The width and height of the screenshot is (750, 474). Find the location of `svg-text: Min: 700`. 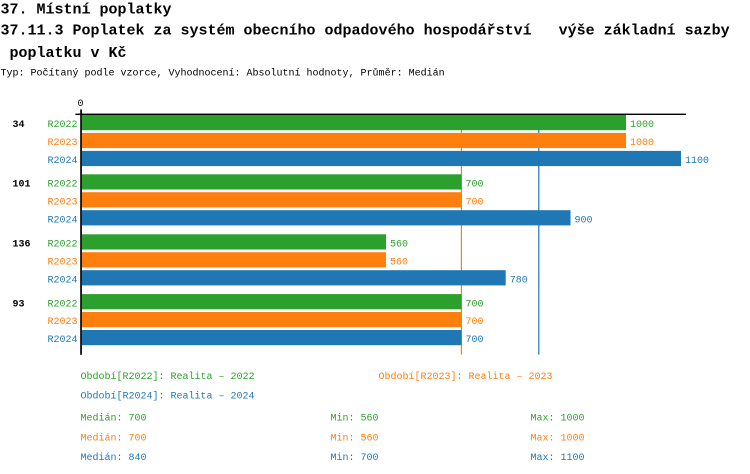

svg-text: Min: 700 is located at coordinates (355, 458).